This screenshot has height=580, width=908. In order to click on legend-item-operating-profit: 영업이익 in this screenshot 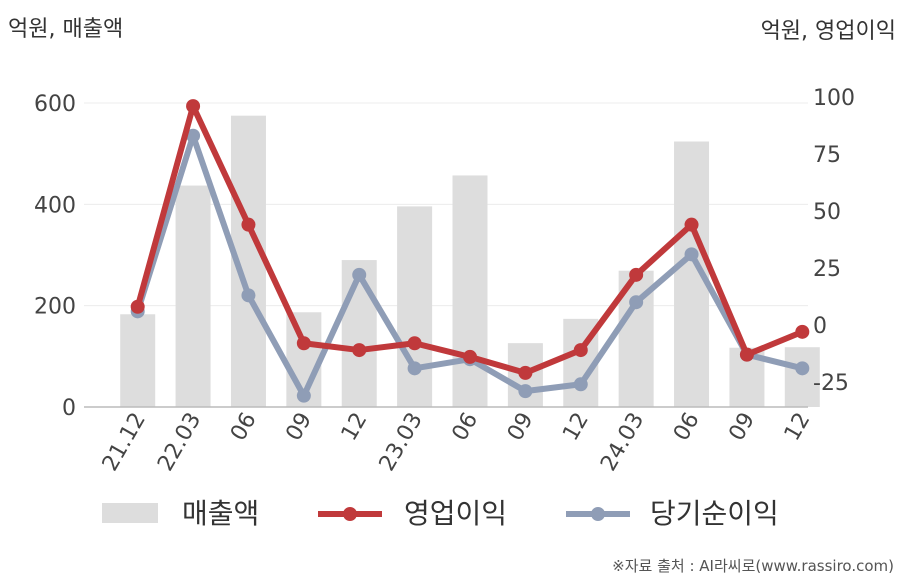, I will do `click(412, 513)`.